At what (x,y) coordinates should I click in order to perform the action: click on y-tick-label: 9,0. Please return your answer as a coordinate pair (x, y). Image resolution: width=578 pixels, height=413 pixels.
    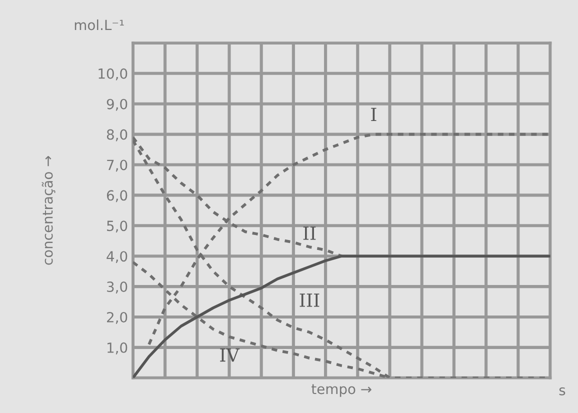
    Looking at the image, I should click on (117, 104).